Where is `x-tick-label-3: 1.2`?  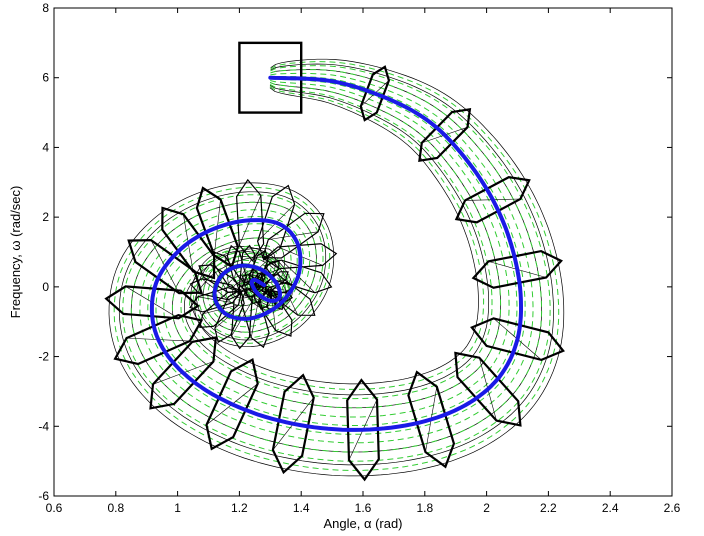 x-tick-label-3: 1.2 is located at coordinates (239, 508).